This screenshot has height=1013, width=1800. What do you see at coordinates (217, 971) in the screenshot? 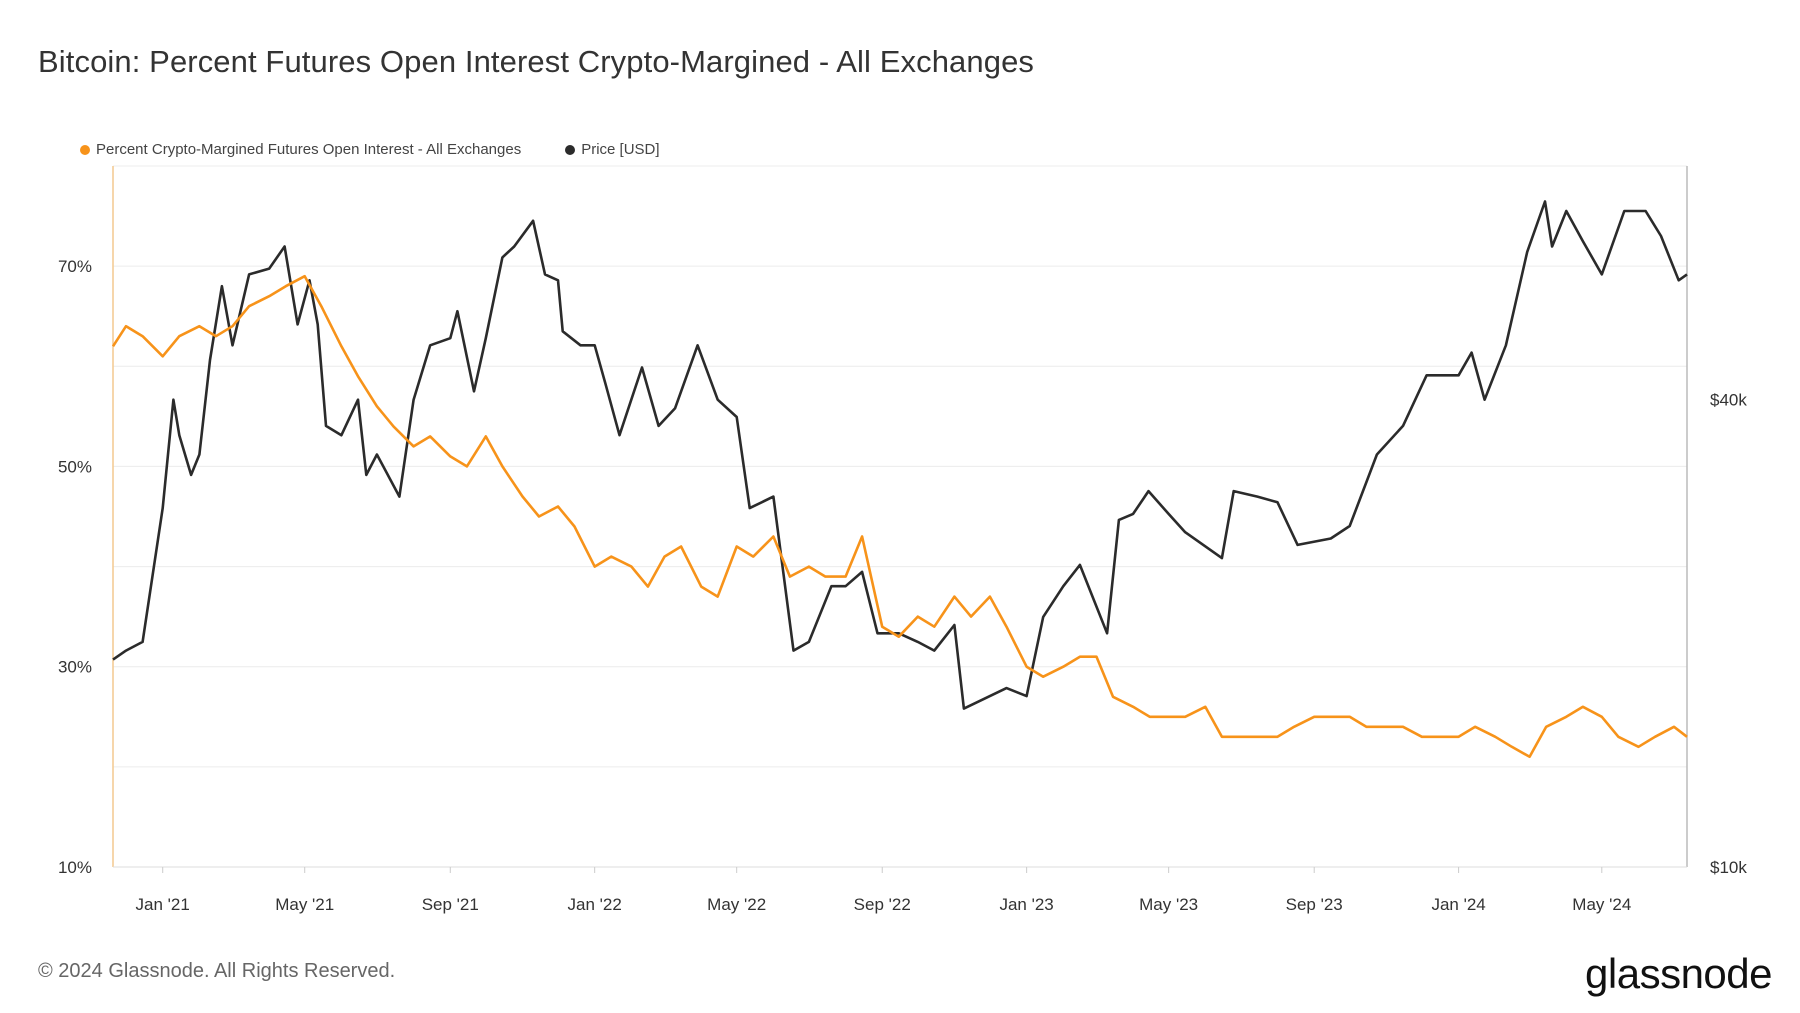
I see `copyright-footer: © 2024 Glassnode. All Rights Reserved.` at bounding box center [217, 971].